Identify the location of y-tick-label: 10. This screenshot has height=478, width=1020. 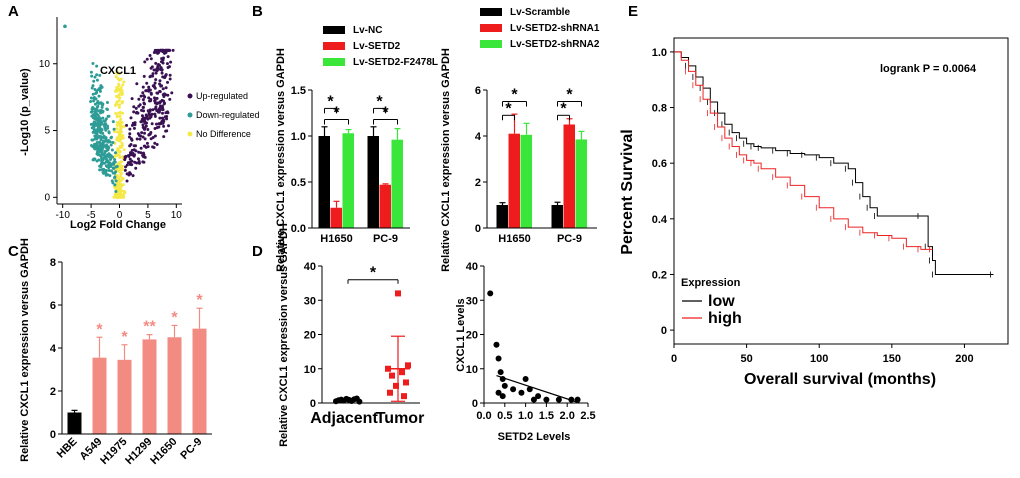
(45, 64).